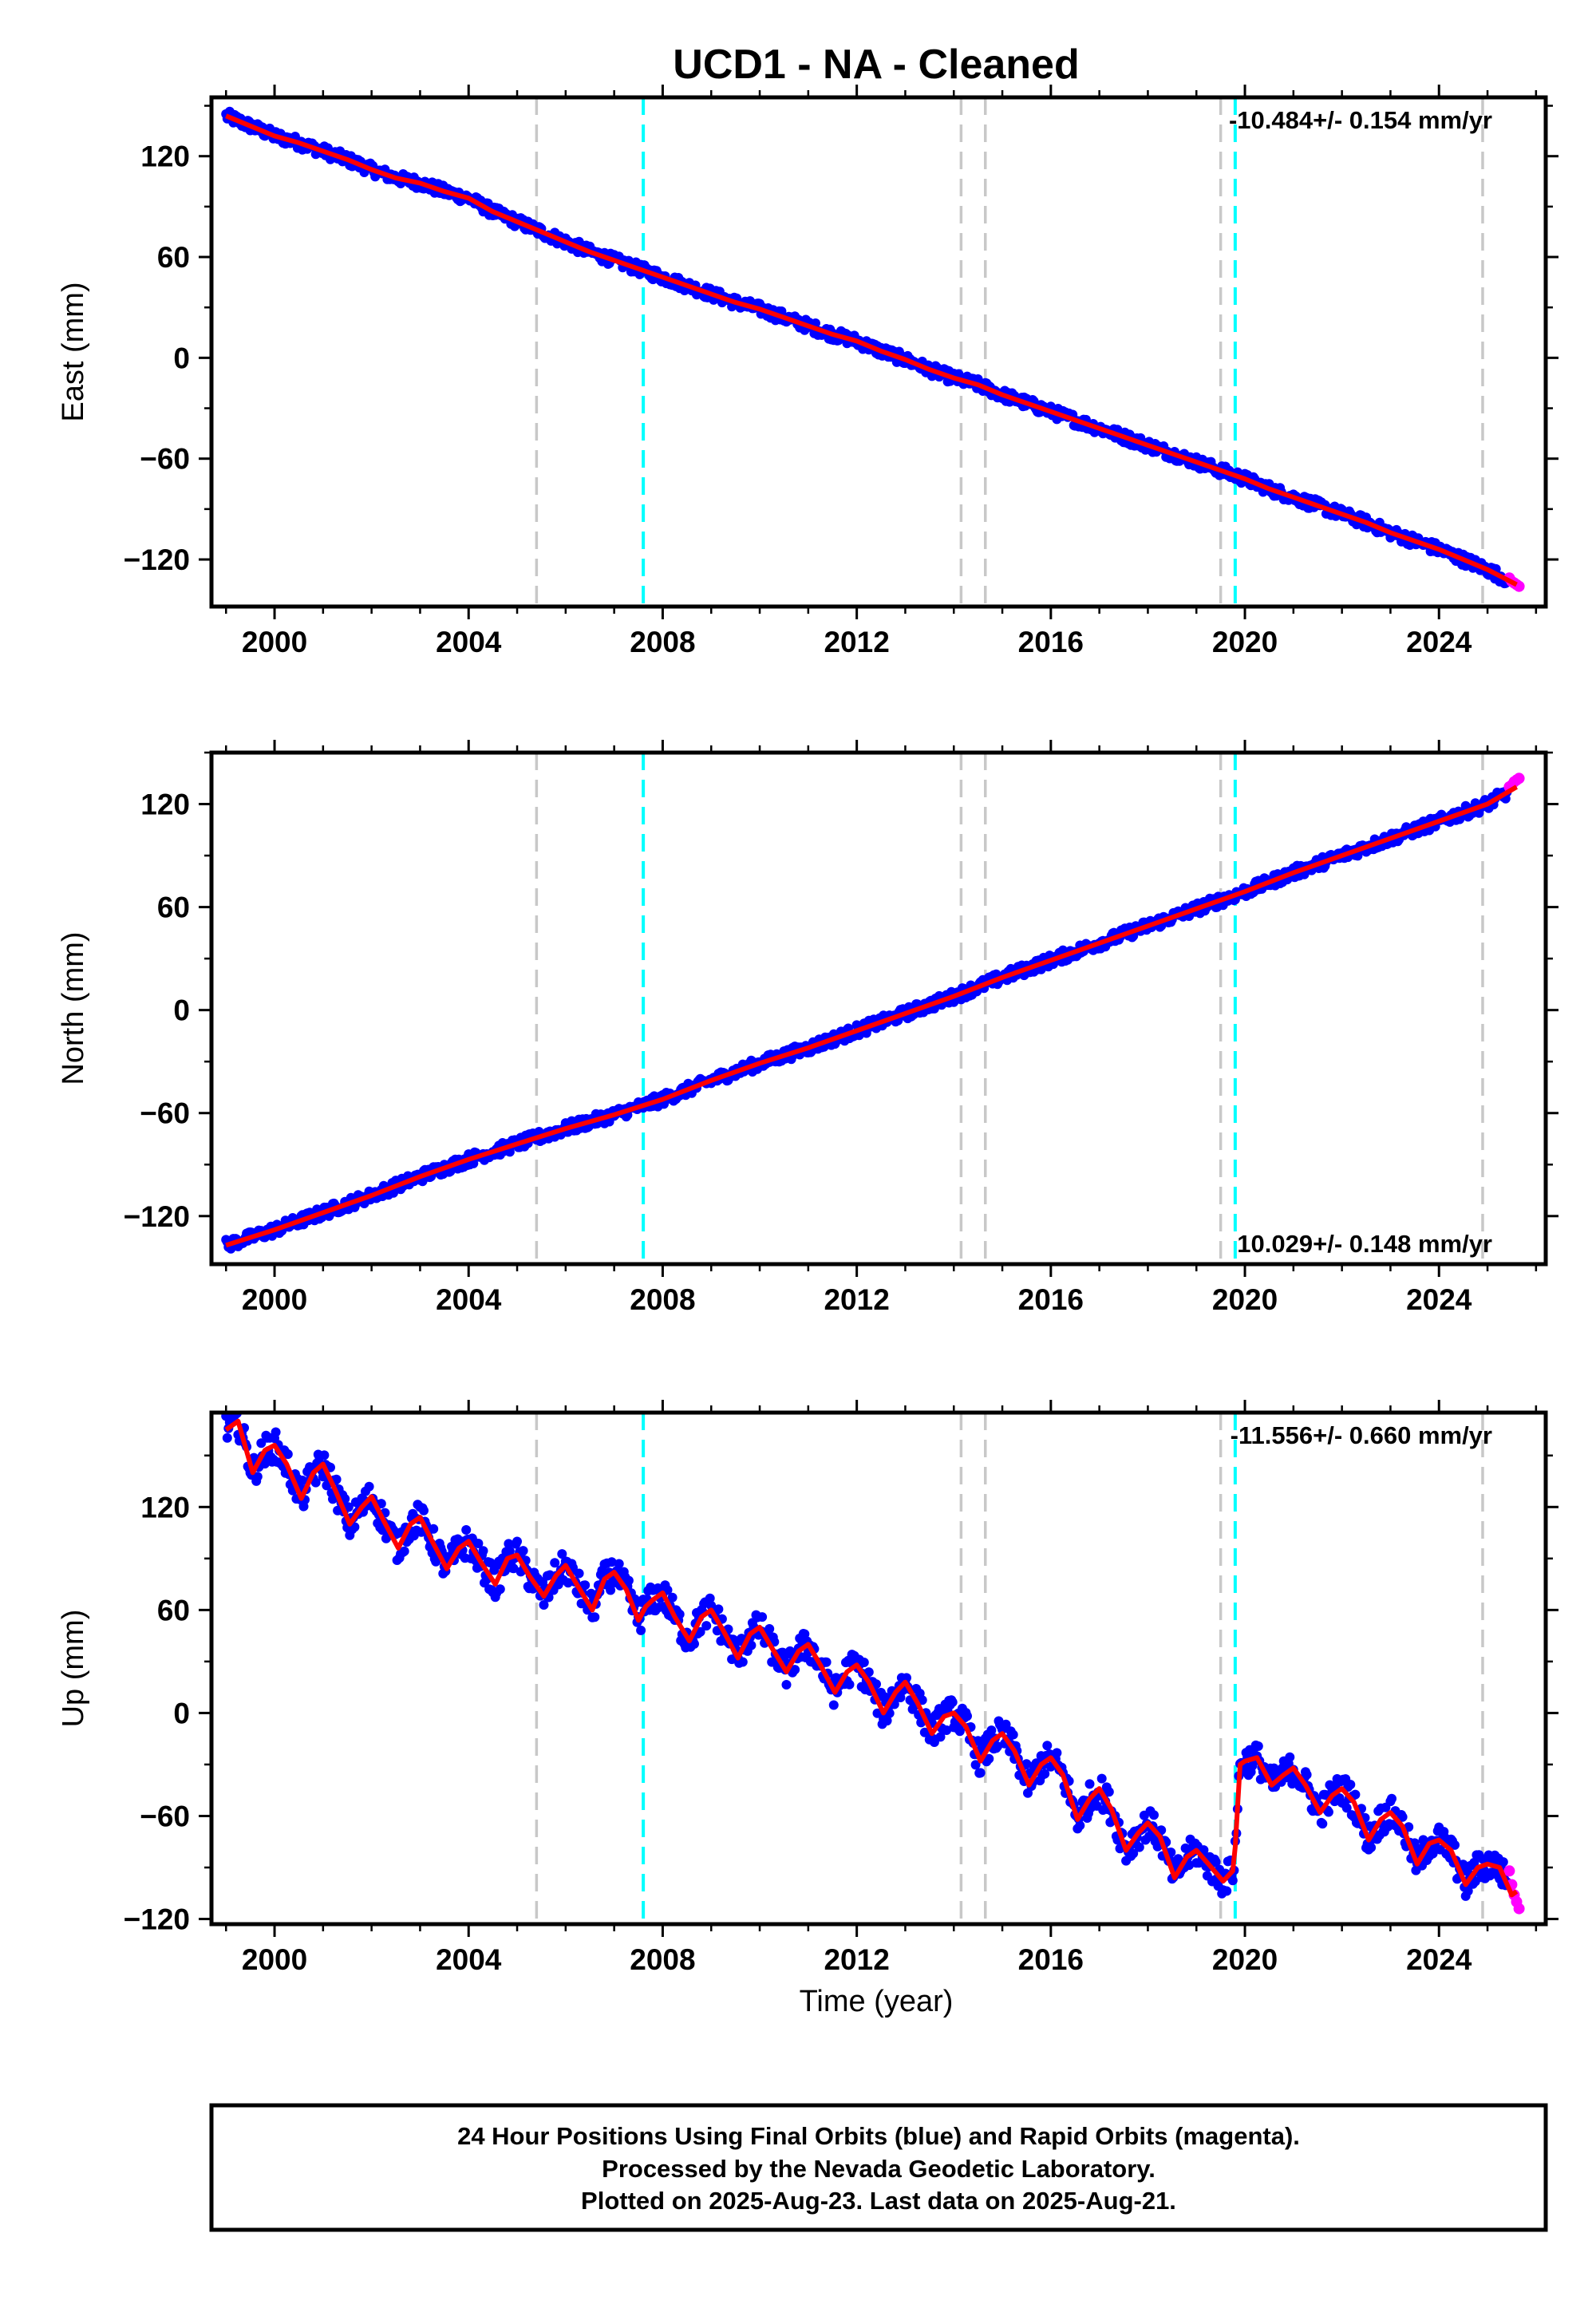 The image size is (1596, 2316). What do you see at coordinates (1364, 1244) in the screenshot?
I see `panel-north-velocity-label: 10.029+/- 0.148 mm/yr` at bounding box center [1364, 1244].